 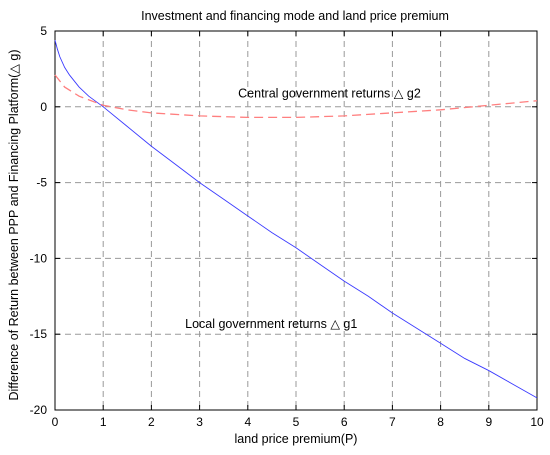 I want to click on x-tick-label: 7, so click(x=392, y=422).